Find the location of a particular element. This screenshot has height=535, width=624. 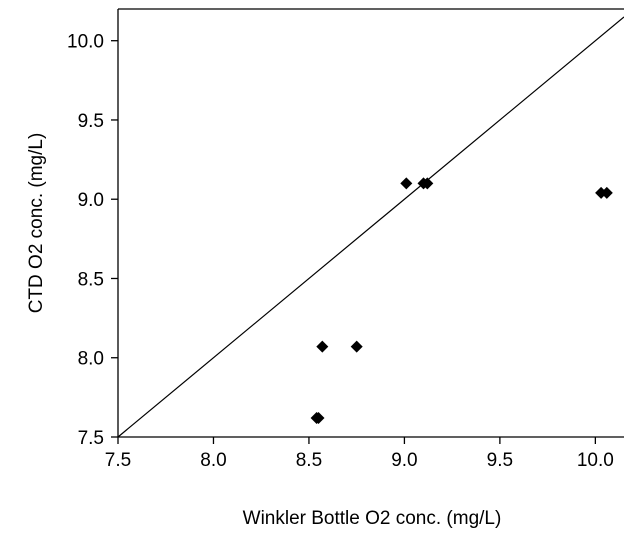

x-axis-title: Winkler Bottle O2 conc. (mg/L) is located at coordinates (372, 518).